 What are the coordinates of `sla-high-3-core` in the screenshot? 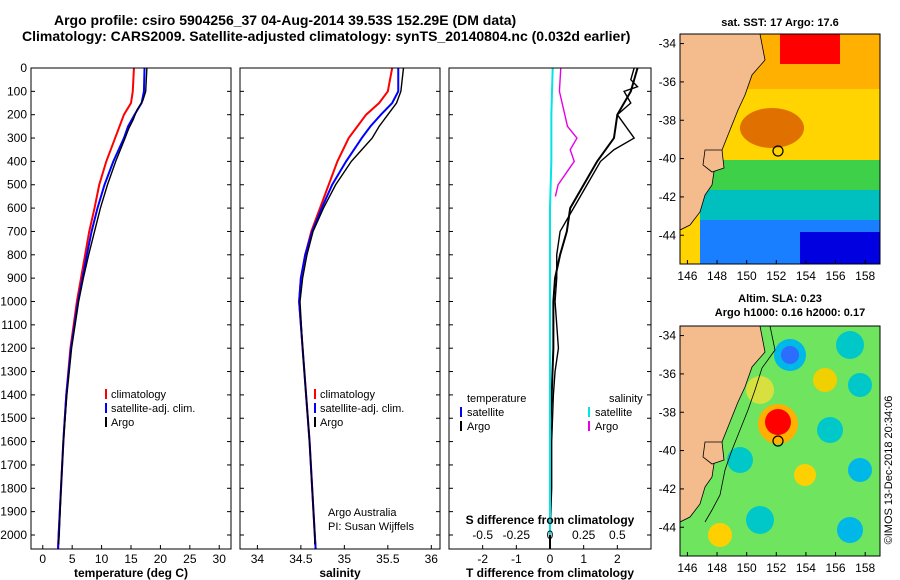 It's located at (778, 422).